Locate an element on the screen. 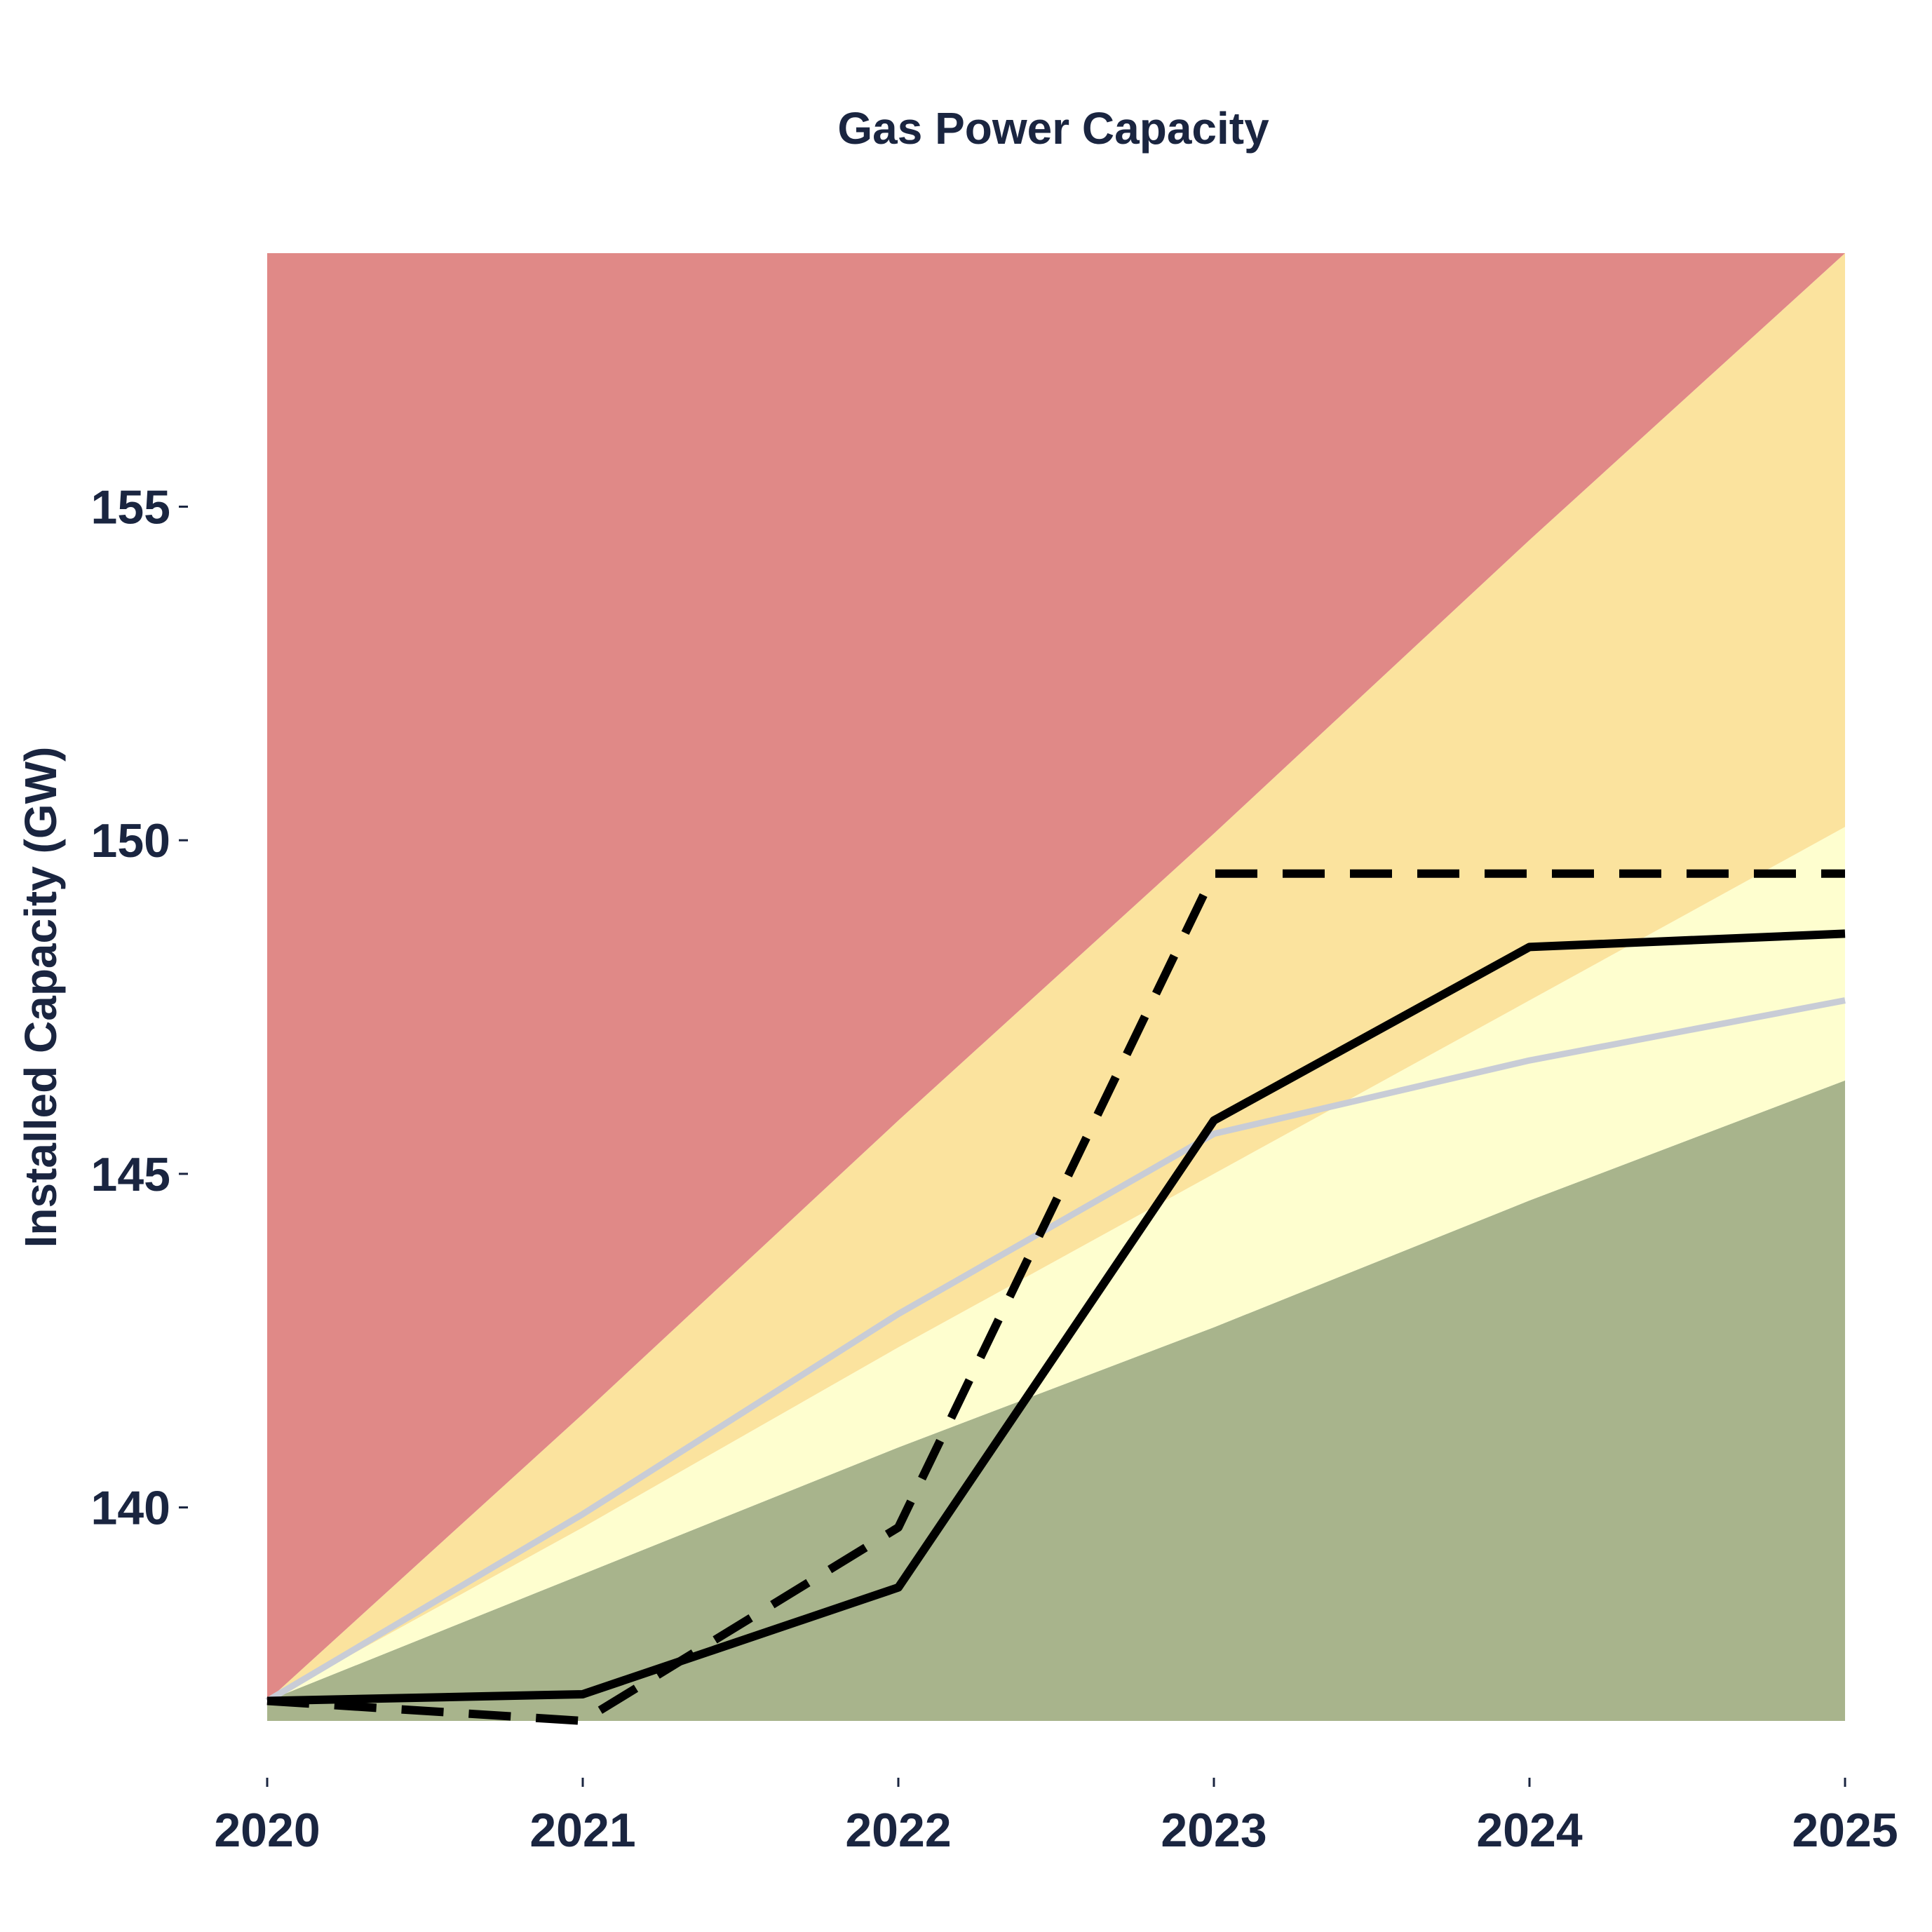 Image resolution: width=1932 pixels, height=1932 pixels. x-tick-label: 2023 is located at coordinates (1213, 1830).